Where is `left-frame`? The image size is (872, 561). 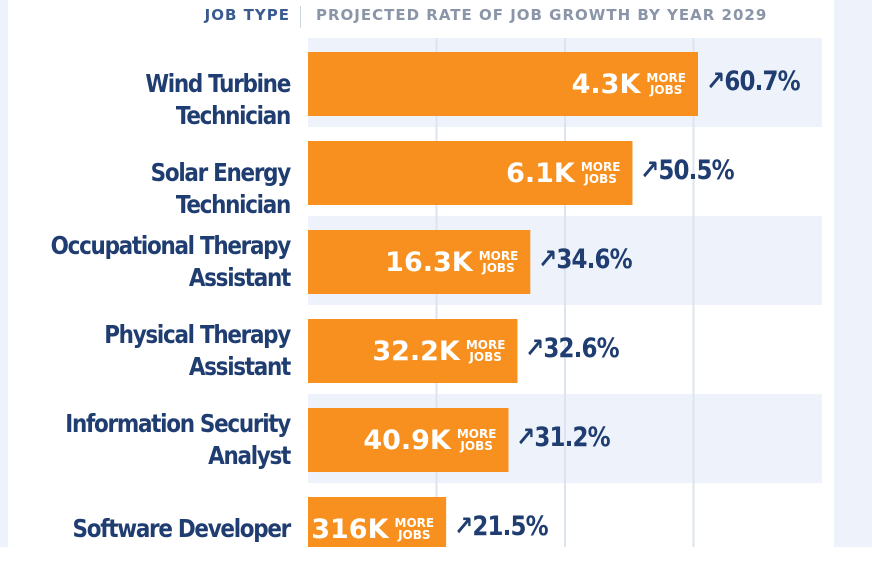 left-frame is located at coordinates (4, 273).